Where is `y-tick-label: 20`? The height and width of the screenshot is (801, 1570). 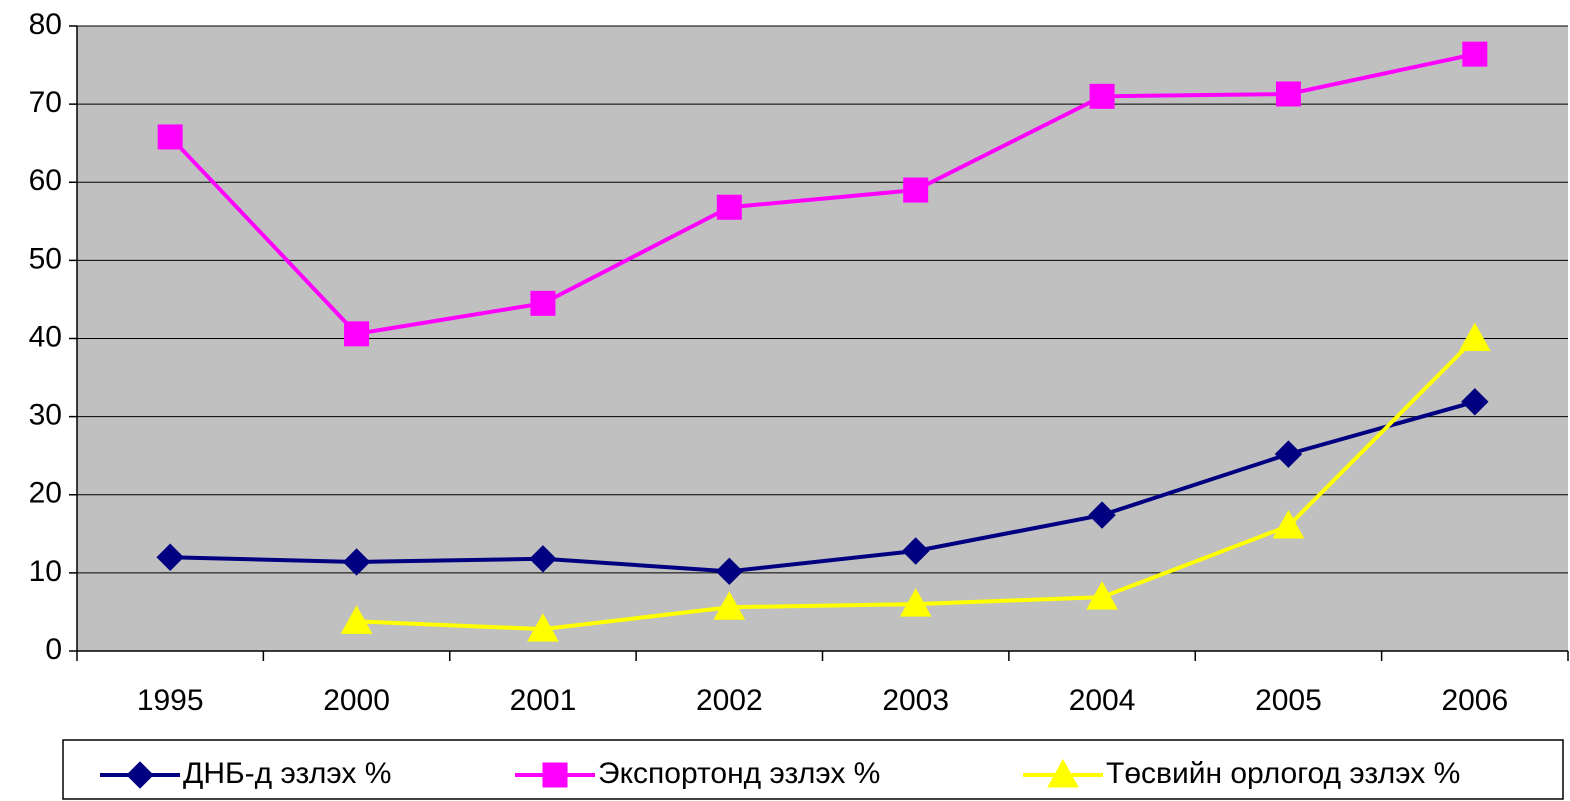 y-tick-label: 20 is located at coordinates (45, 493).